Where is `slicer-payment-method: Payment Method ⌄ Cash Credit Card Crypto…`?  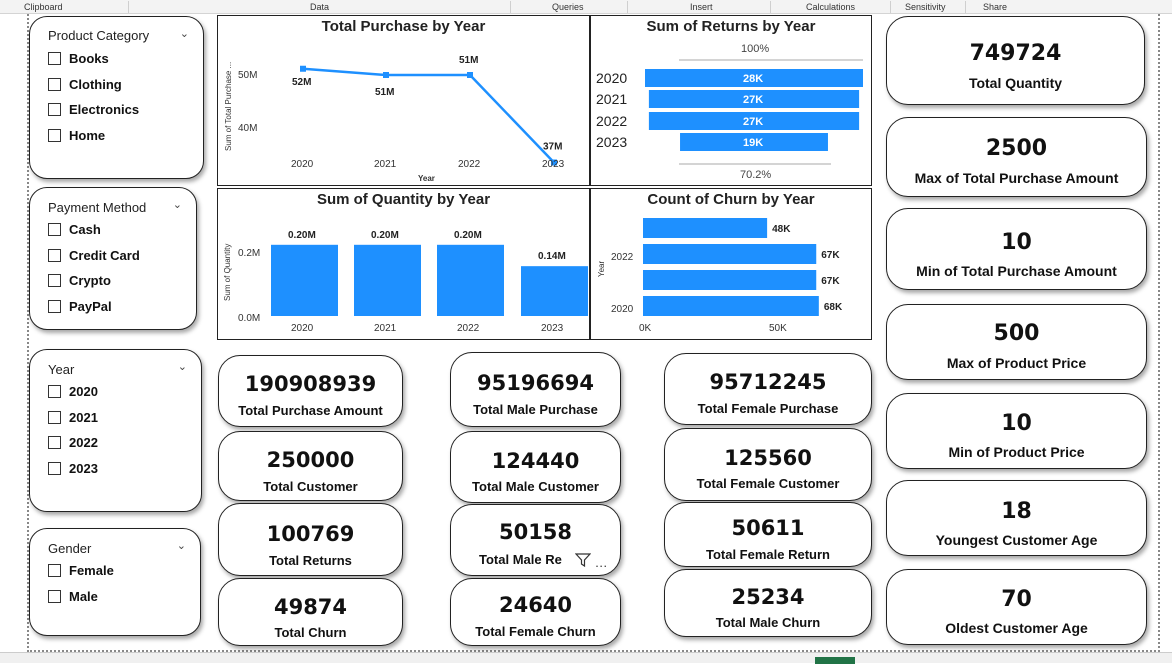
slicer-payment-method: Payment Method ⌄ Cash Credit Card Crypto… is located at coordinates (113, 258).